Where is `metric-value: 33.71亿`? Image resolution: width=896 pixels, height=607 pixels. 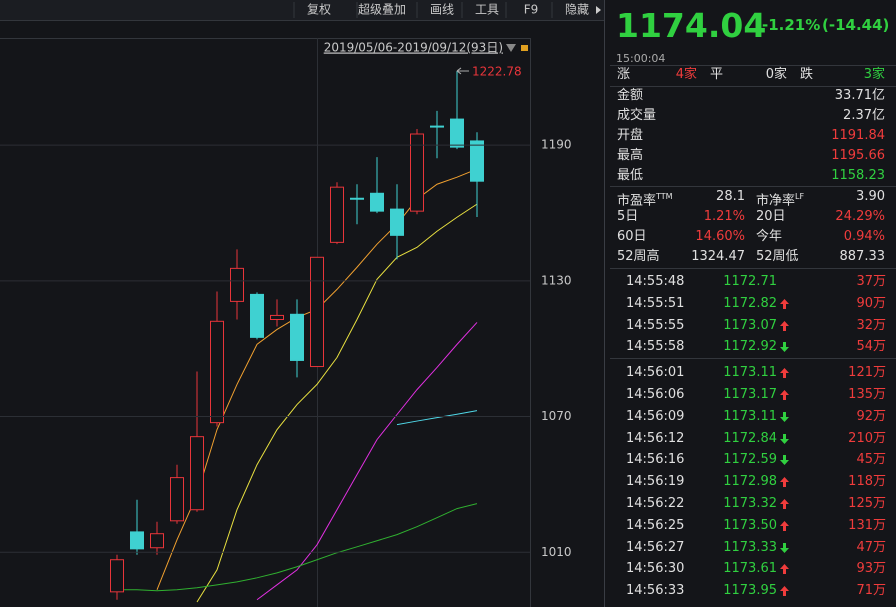 metric-value: 33.71亿 is located at coordinates (859, 95).